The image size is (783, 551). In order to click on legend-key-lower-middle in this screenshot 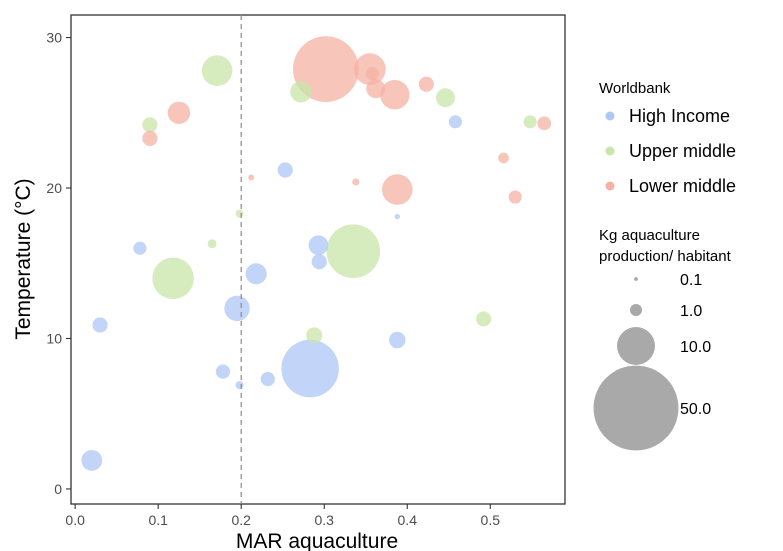, I will do `click(610, 186)`.